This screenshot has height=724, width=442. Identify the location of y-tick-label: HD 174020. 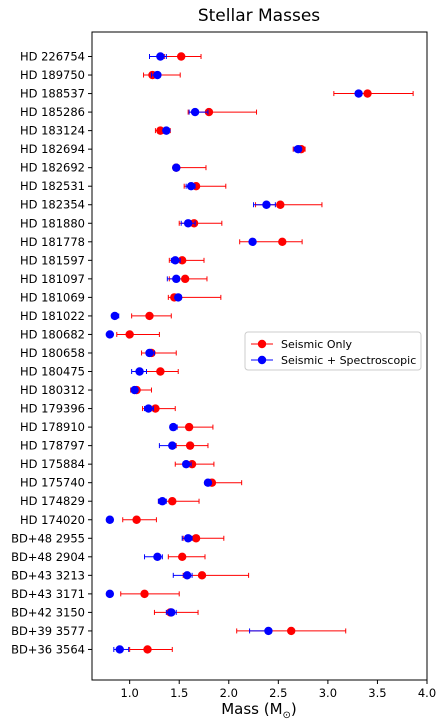
(52, 520).